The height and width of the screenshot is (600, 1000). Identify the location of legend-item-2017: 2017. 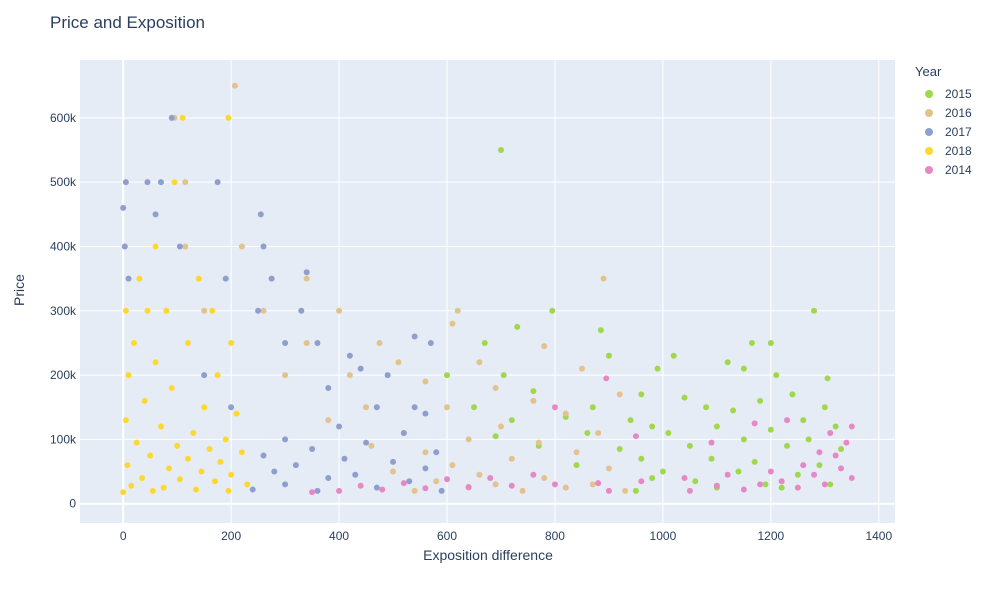
(943, 131).